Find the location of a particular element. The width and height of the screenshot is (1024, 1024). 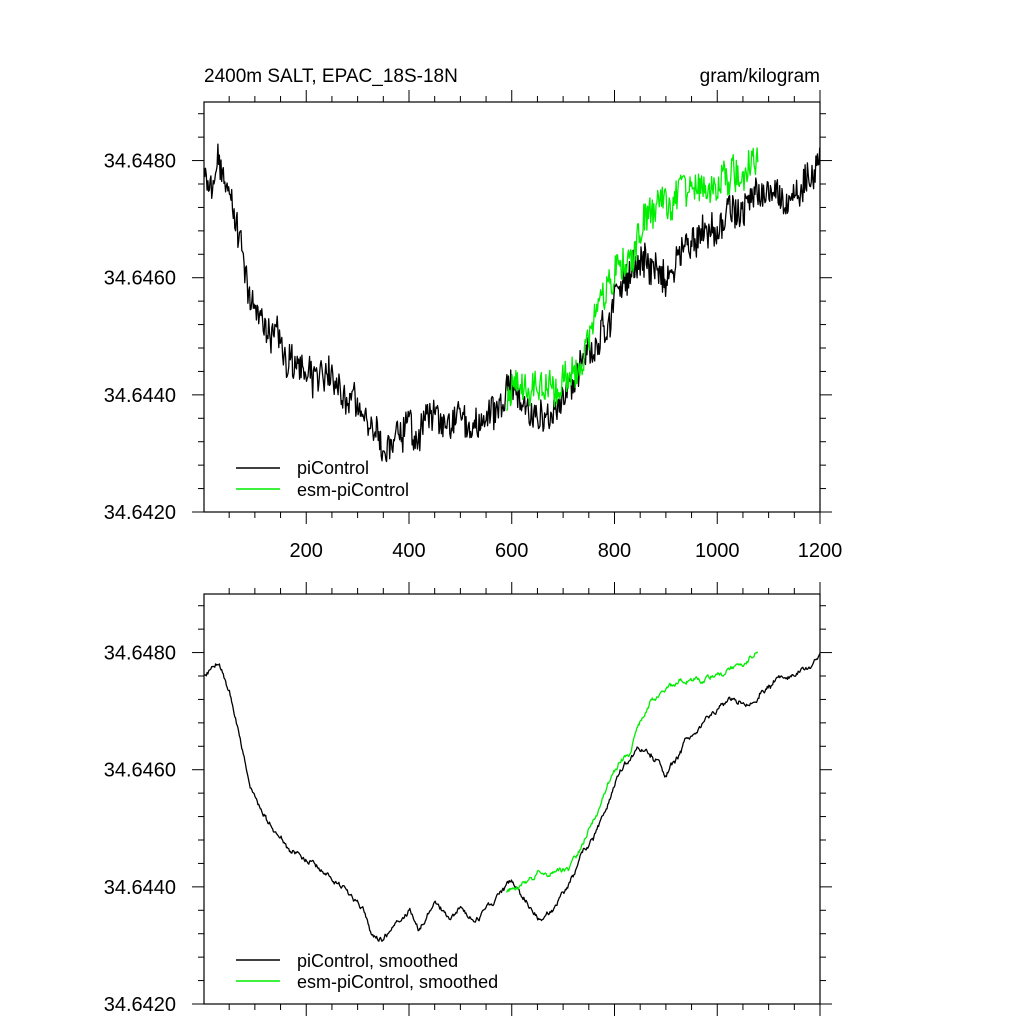

bottom-ytick-label: 34.6440 is located at coordinates (140, 888).